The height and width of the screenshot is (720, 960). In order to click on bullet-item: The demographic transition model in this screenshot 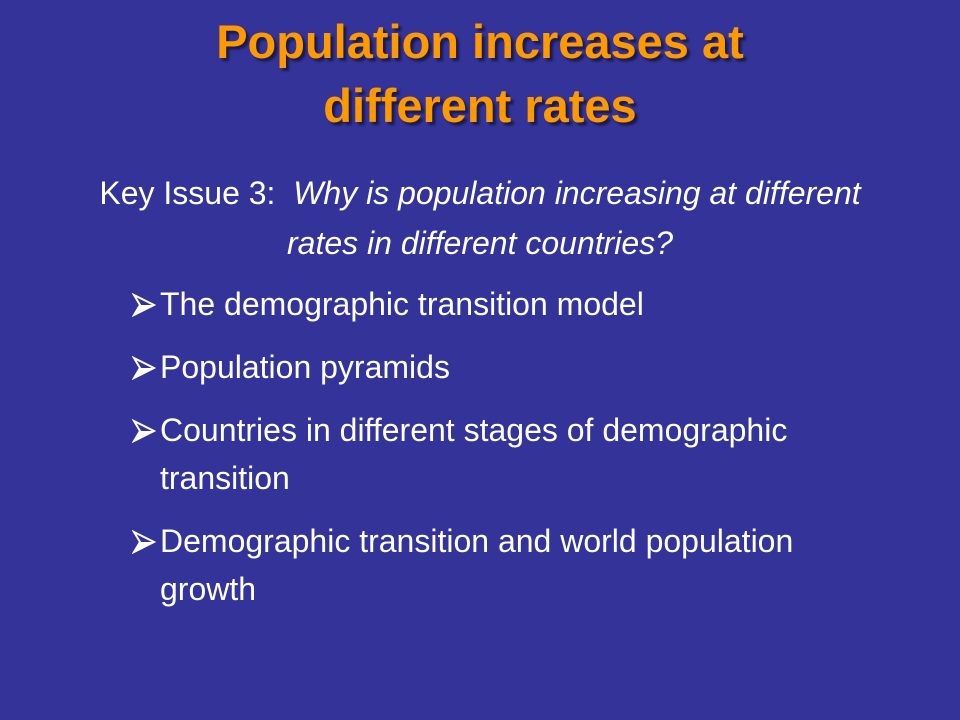, I will do `click(490, 304)`.